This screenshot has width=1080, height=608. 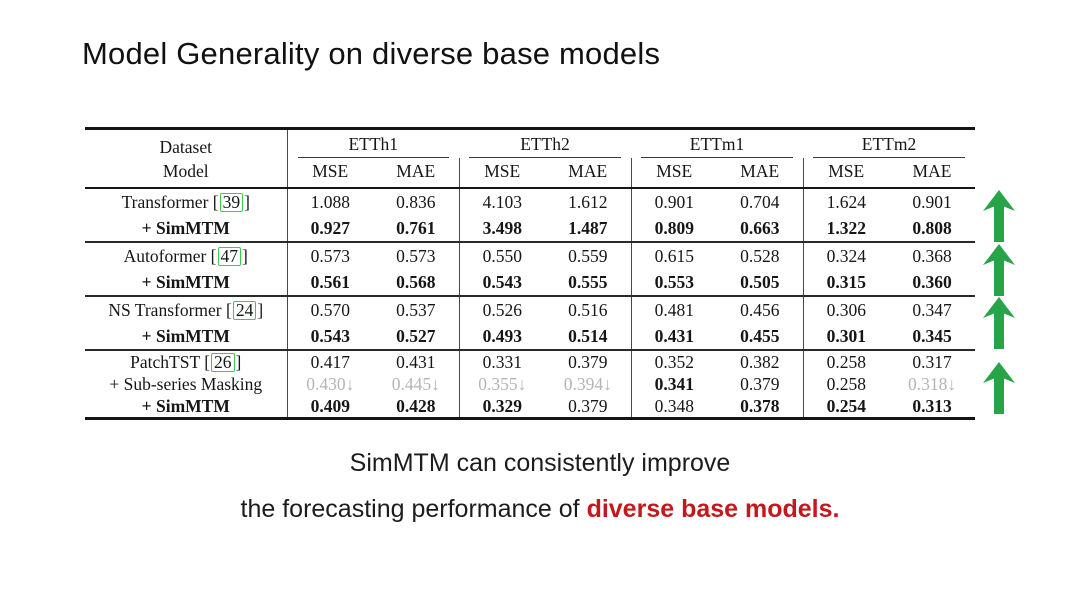 I want to click on dataset-header-label: ETTh2, so click(x=545, y=144).